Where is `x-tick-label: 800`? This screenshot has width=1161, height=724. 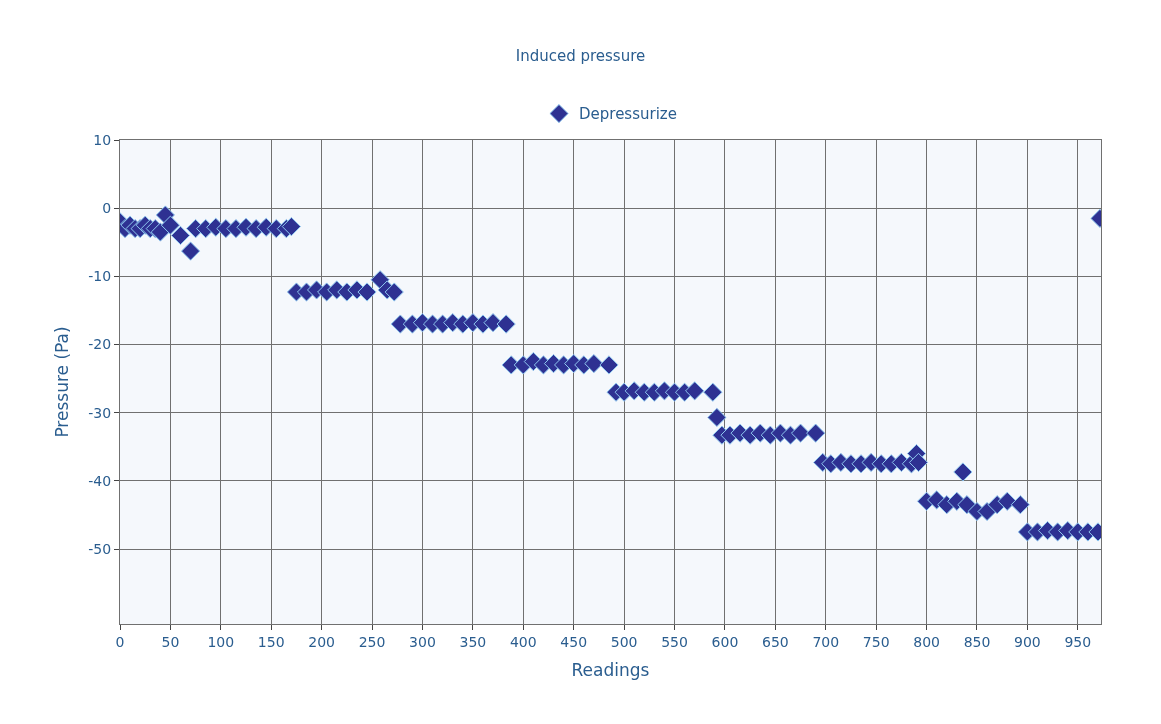 x-tick-label: 800 is located at coordinates (926, 641).